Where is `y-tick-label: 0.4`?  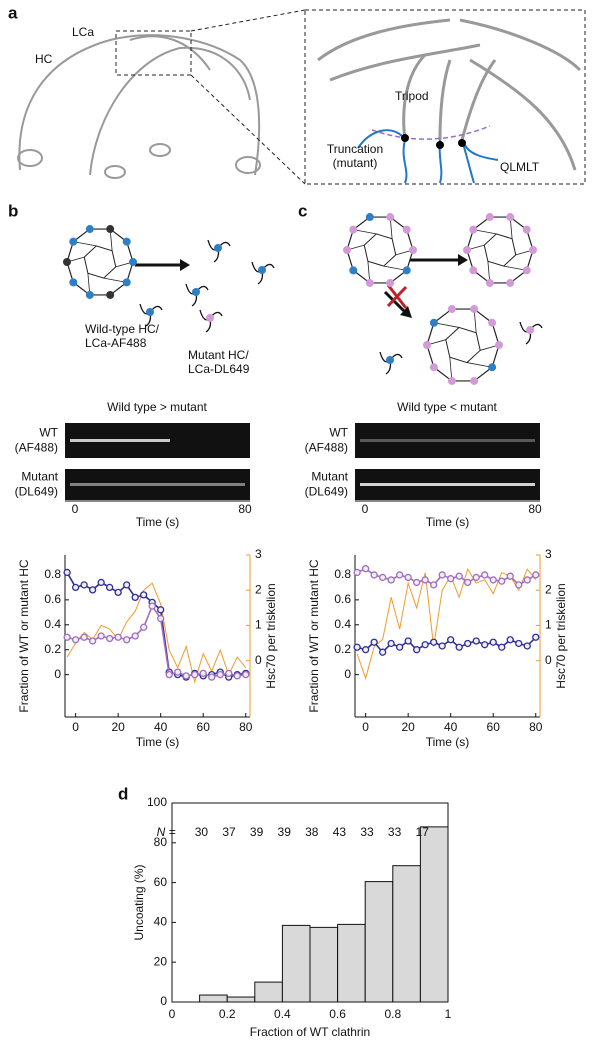
y-tick-label: 0.4 is located at coordinates (342, 624).